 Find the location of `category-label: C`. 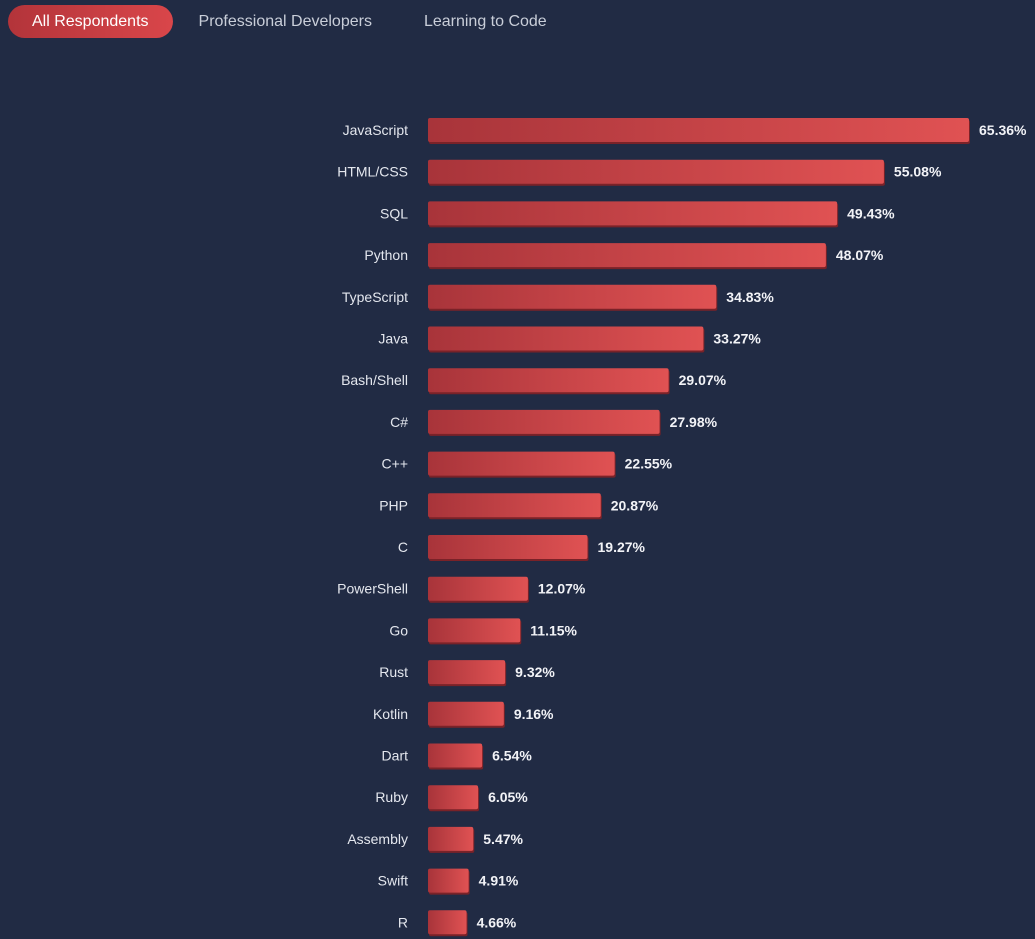

category-label: C is located at coordinates (403, 547).